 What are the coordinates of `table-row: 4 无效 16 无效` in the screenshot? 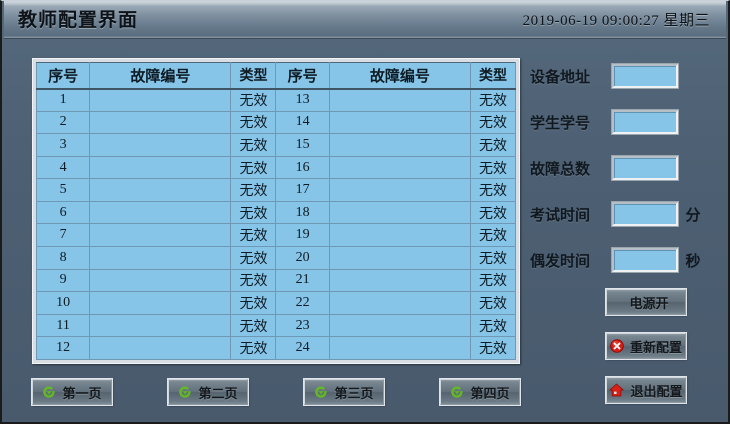 It's located at (276, 167).